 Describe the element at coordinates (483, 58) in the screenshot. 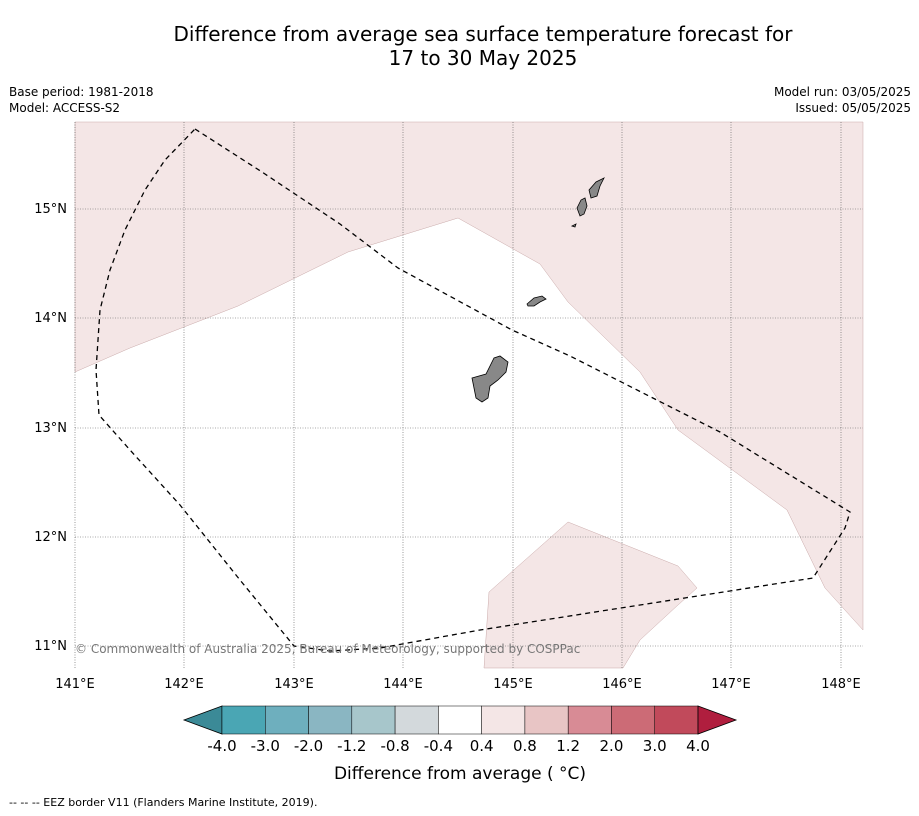

I see `map-title-line2: 17 to 30 May 2025` at that location.